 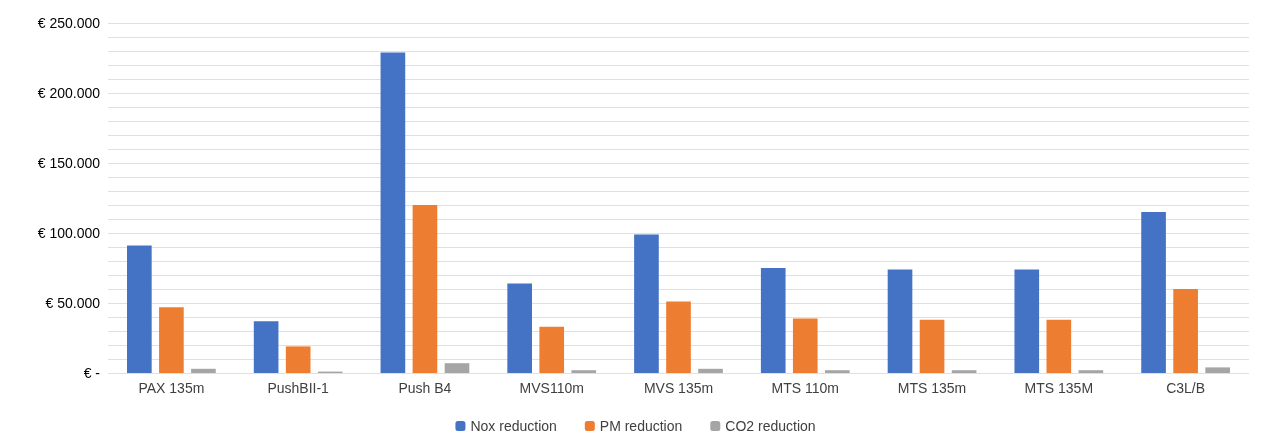 What do you see at coordinates (770, 426) in the screenshot?
I see `legend-label: CO2 reduction` at bounding box center [770, 426].